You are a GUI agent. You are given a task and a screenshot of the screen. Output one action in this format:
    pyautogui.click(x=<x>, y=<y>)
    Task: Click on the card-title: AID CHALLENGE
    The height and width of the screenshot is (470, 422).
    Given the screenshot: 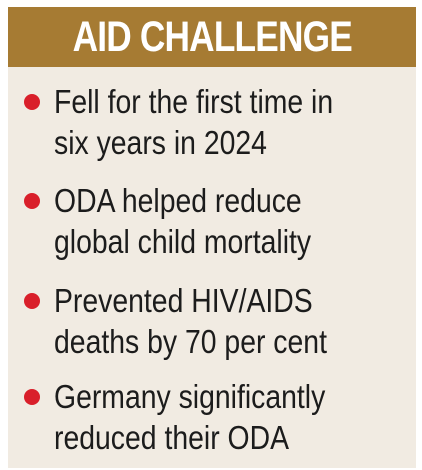 What is the action you would take?
    pyautogui.click(x=212, y=36)
    